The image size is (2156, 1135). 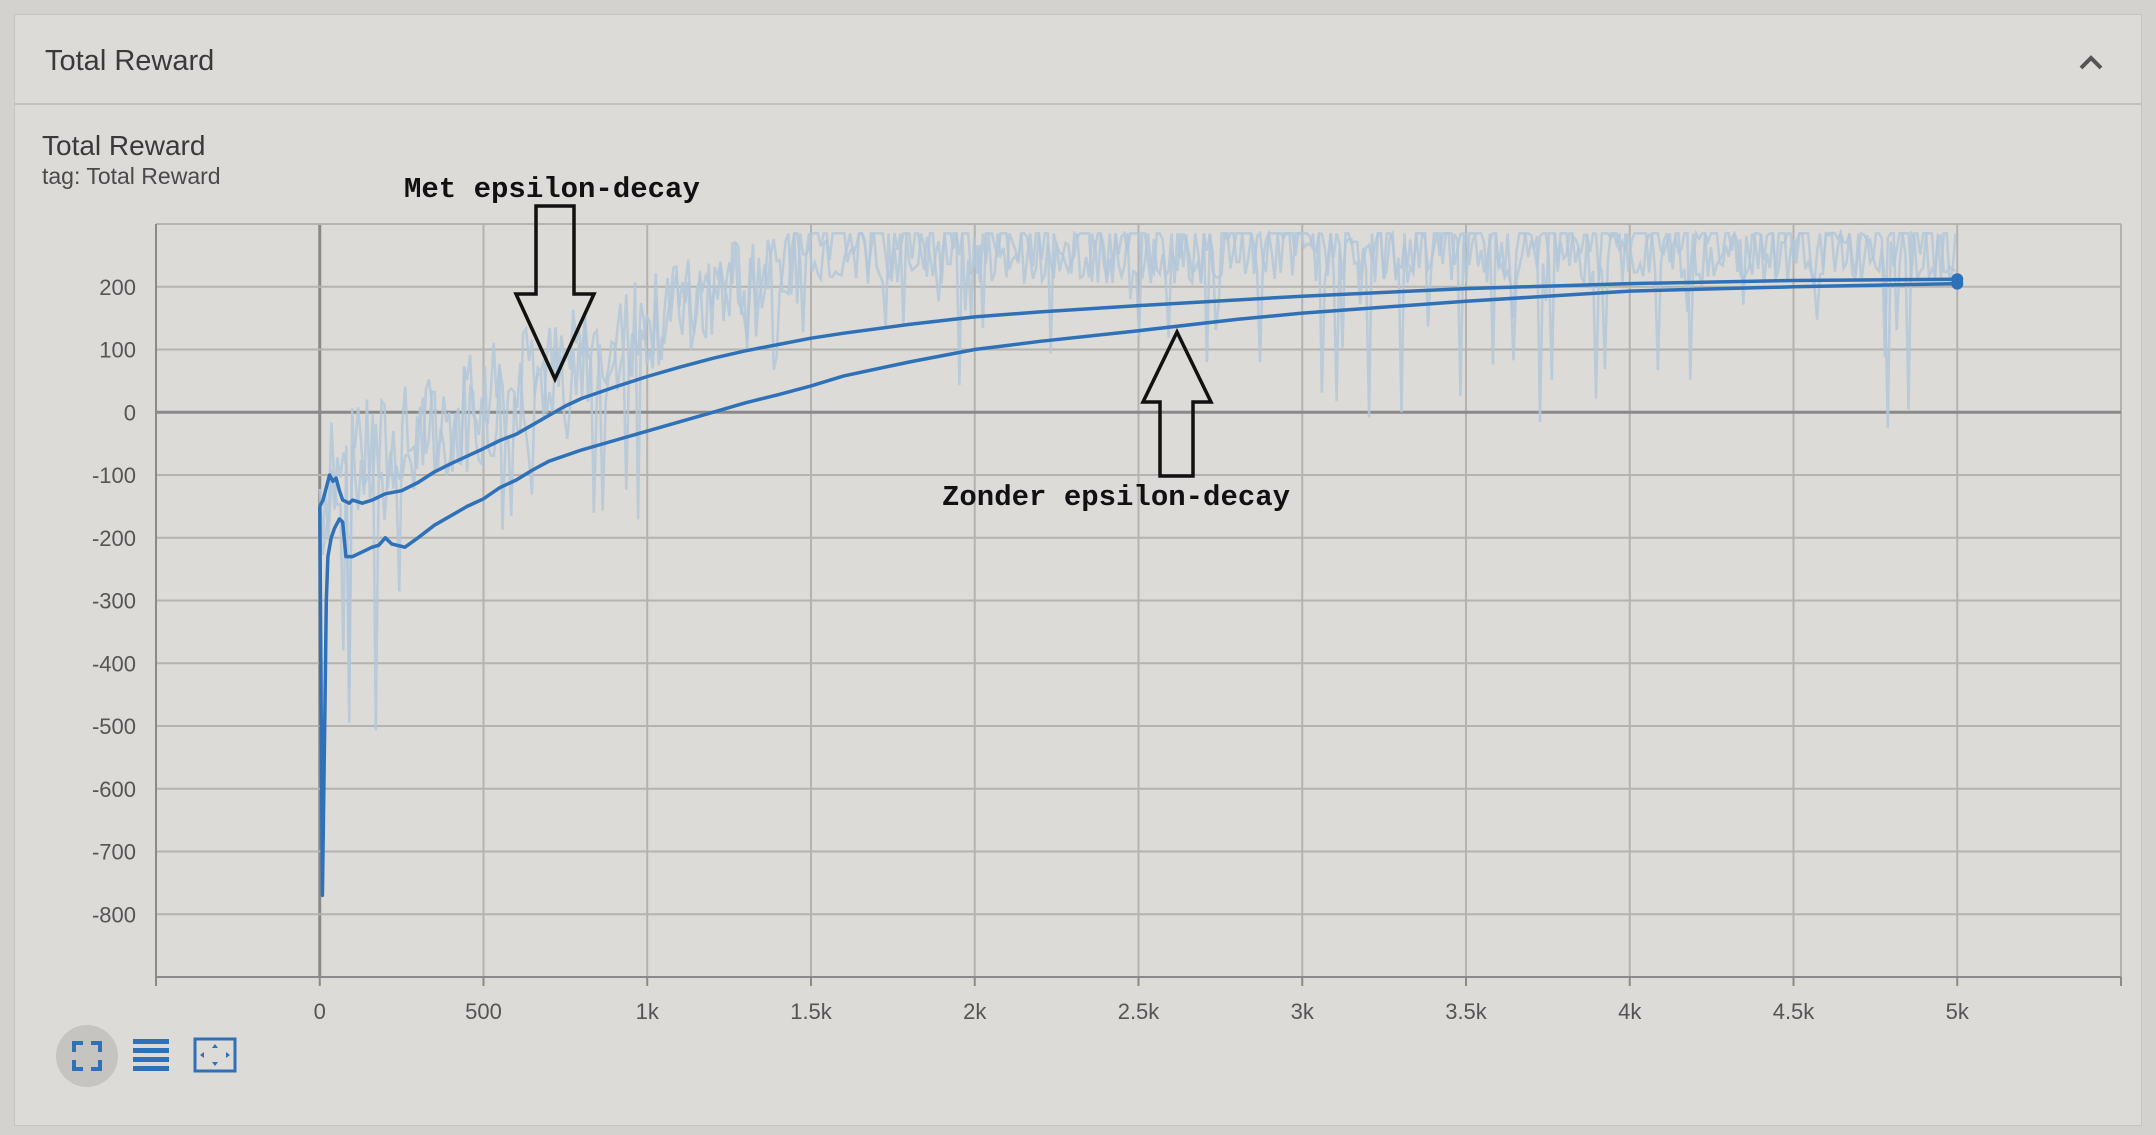 I want to click on toggle-log-scale-icon, so click(x=151, y=1055).